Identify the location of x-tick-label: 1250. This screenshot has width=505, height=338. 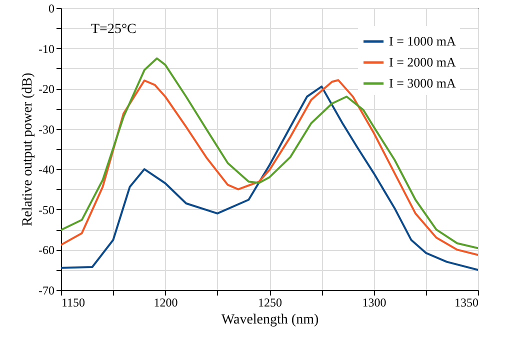
(270, 303).